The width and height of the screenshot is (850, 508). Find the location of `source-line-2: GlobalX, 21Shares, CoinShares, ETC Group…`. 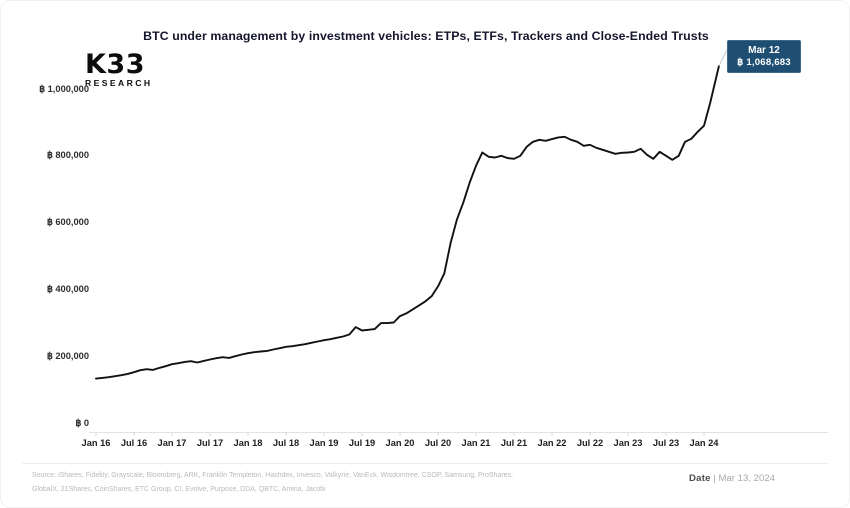

source-line-2: GlobalX, 21Shares, CoinShares, ETC Group… is located at coordinates (179, 489).